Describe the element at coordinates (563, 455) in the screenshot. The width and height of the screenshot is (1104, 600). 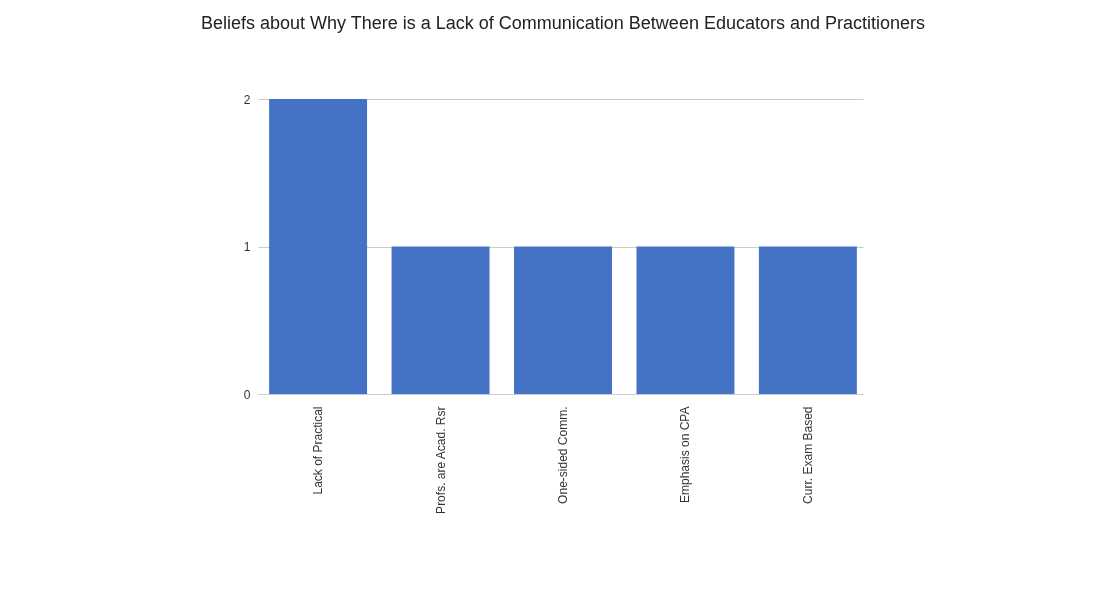
I see `x-tick-label: One-sided Comm.` at that location.